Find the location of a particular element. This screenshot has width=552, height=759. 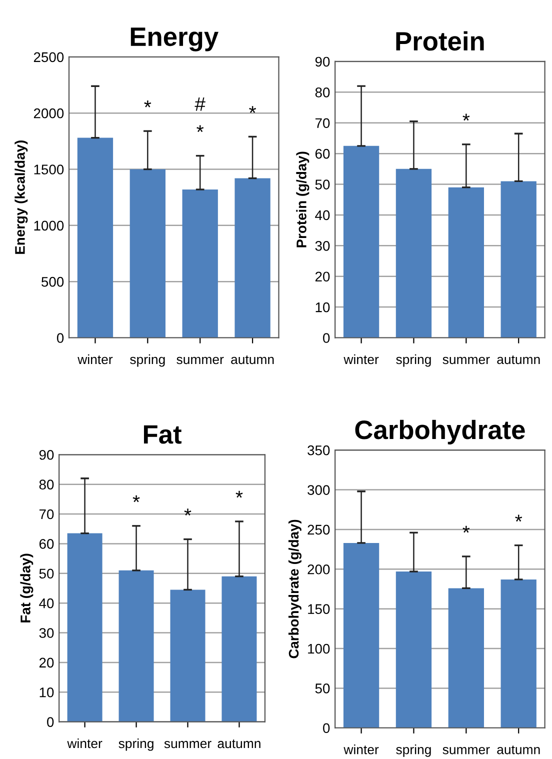

y-tick-label: 500 is located at coordinates (53, 281).